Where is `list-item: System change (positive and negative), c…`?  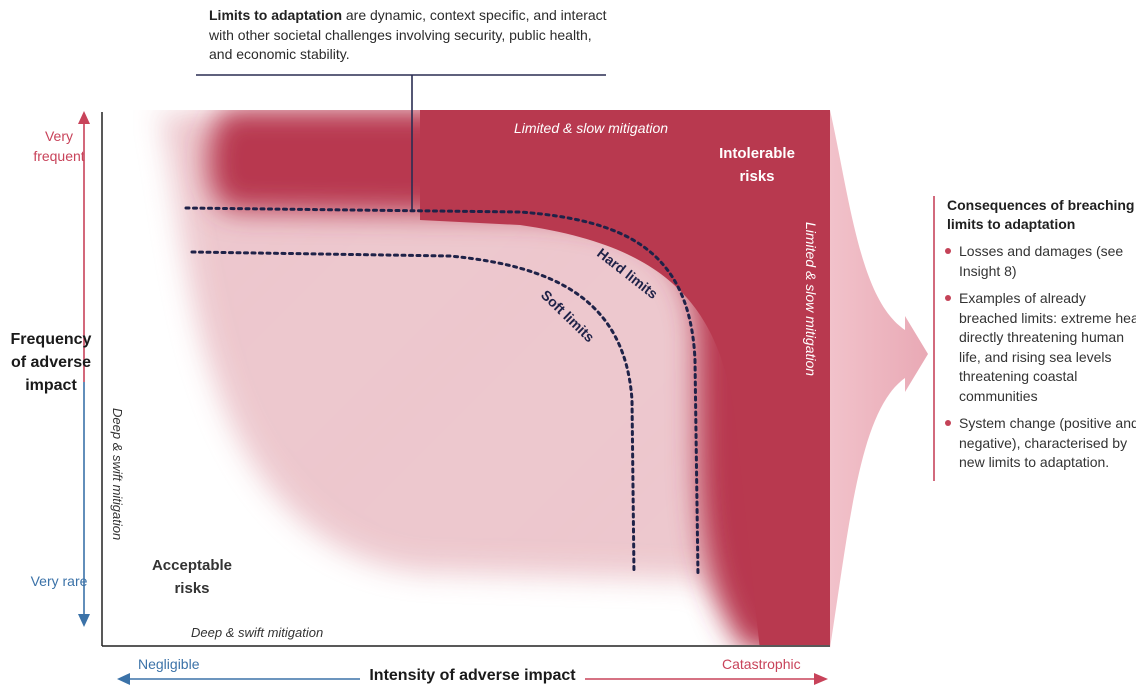 list-item: System change (positive and negative), c… is located at coordinates (1040, 443).